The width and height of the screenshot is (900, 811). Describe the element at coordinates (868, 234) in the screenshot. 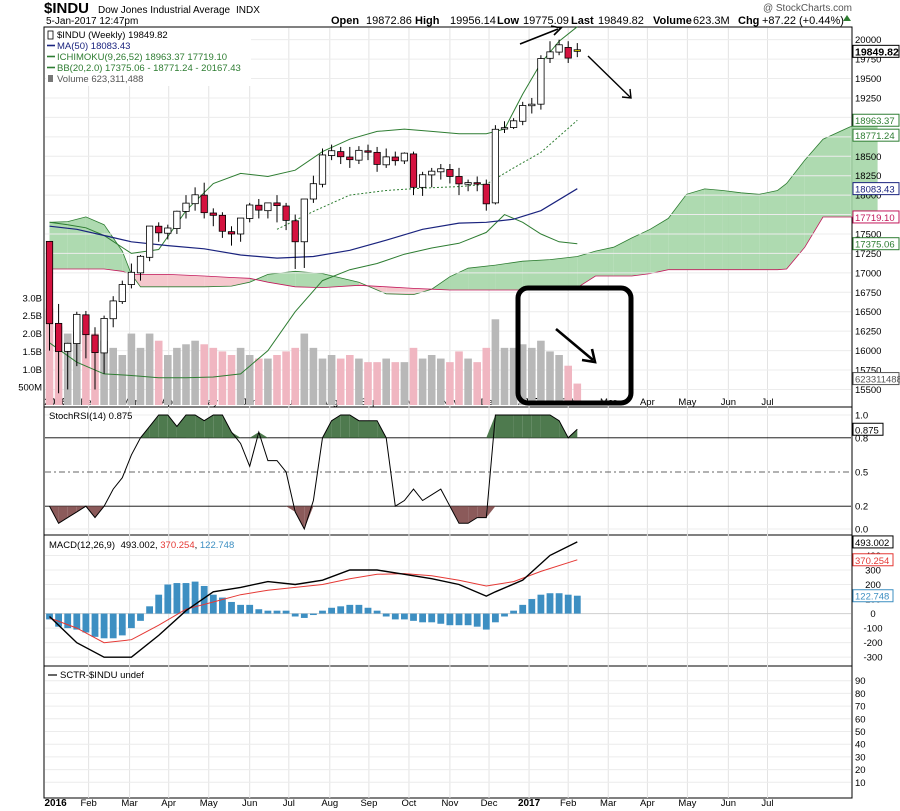

I see `price-tick-label: 17500` at that location.